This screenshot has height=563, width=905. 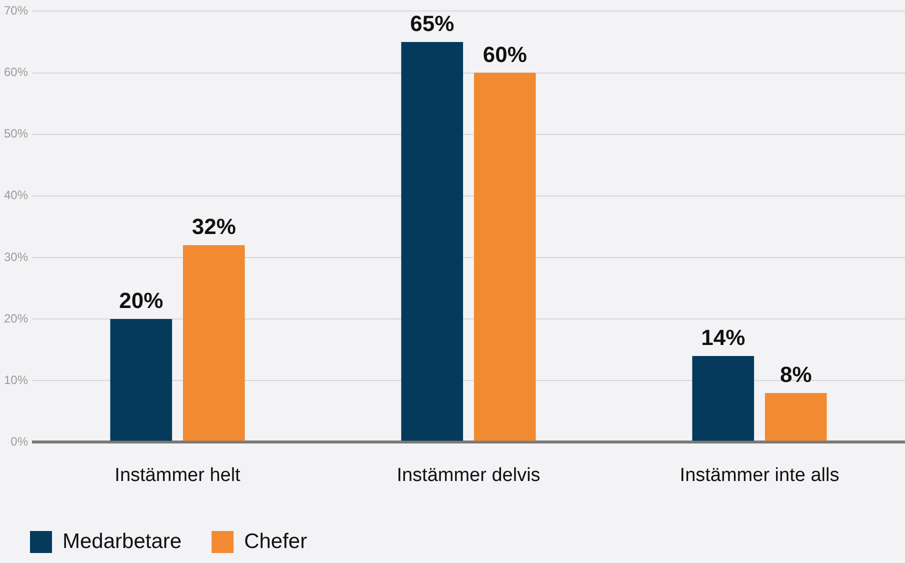 What do you see at coordinates (504, 54) in the screenshot?
I see `data-label: 60%` at bounding box center [504, 54].